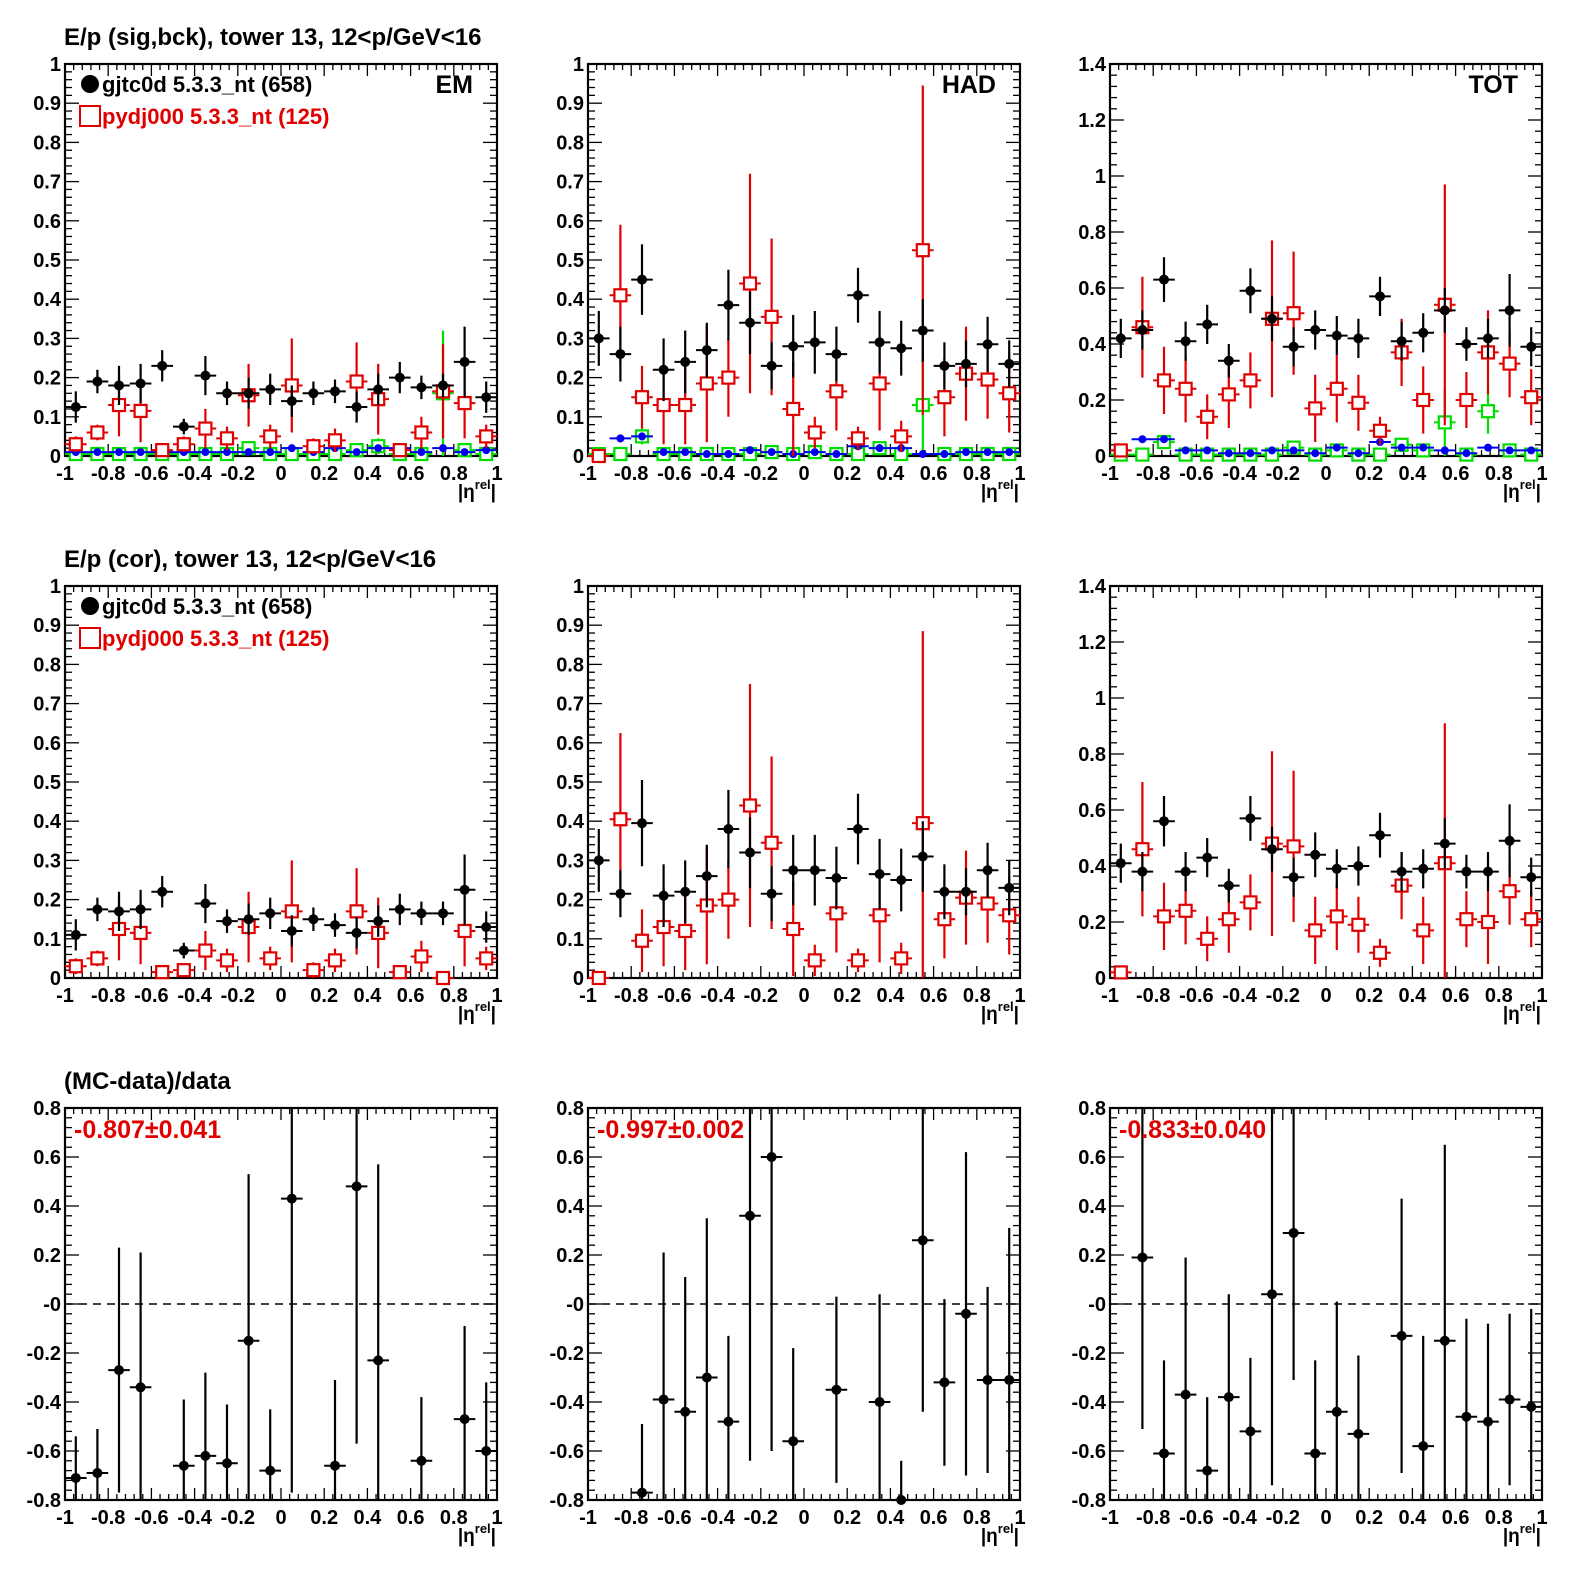 Image resolution: width=1575 pixels, height=1575 pixels. Describe the element at coordinates (1538, 1536) in the screenshot. I see `x-axis-label-end: |` at that location.